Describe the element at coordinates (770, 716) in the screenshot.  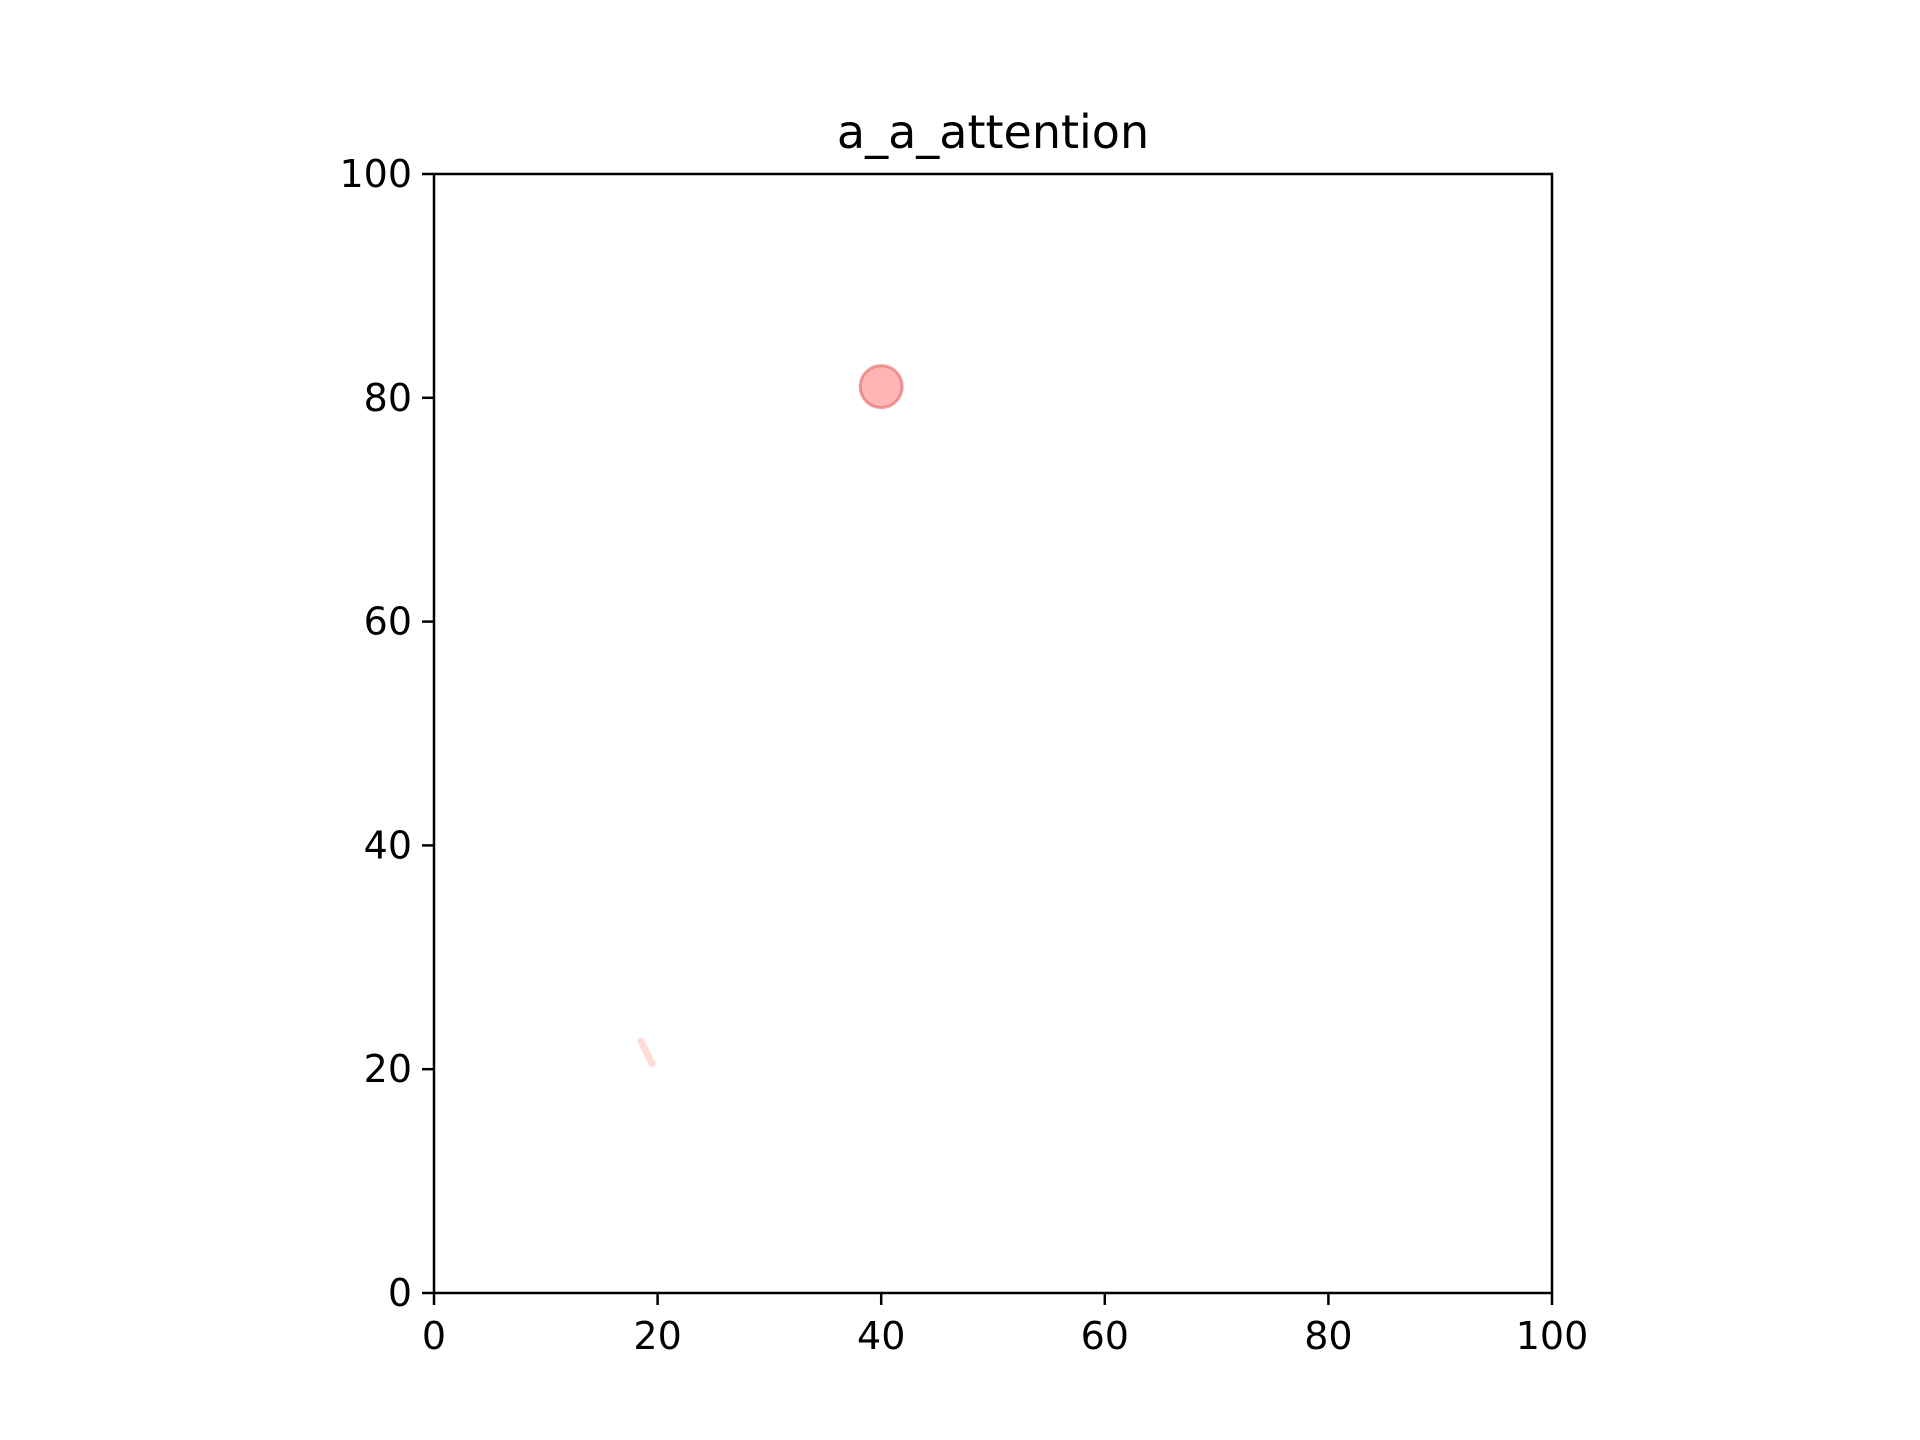
I see `marks-layer` at that location.